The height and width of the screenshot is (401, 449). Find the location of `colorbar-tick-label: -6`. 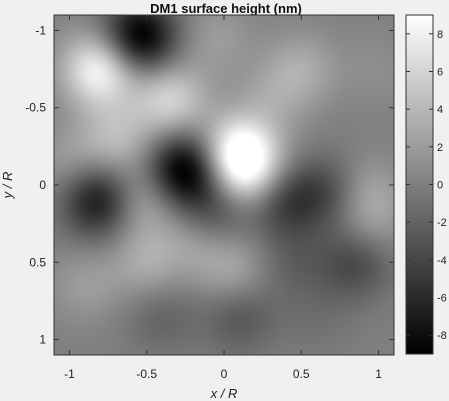

colorbar-tick-label: -6 is located at coordinates (442, 299).